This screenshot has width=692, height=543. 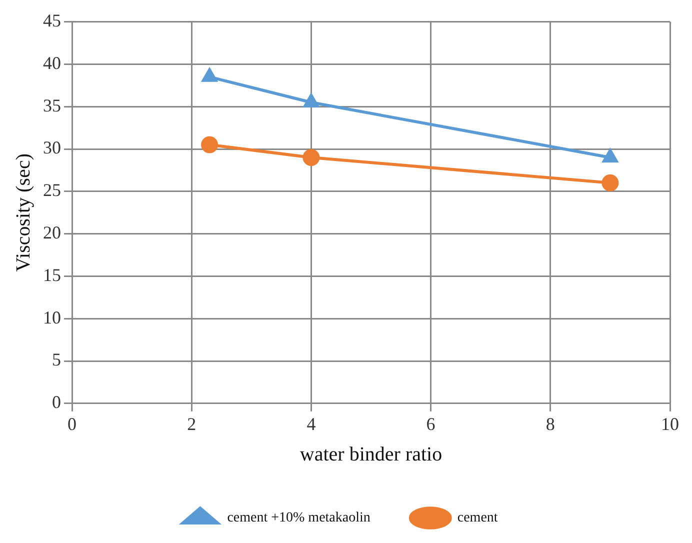 What do you see at coordinates (52, 105) in the screenshot?
I see `y-tick-label: 35` at bounding box center [52, 105].